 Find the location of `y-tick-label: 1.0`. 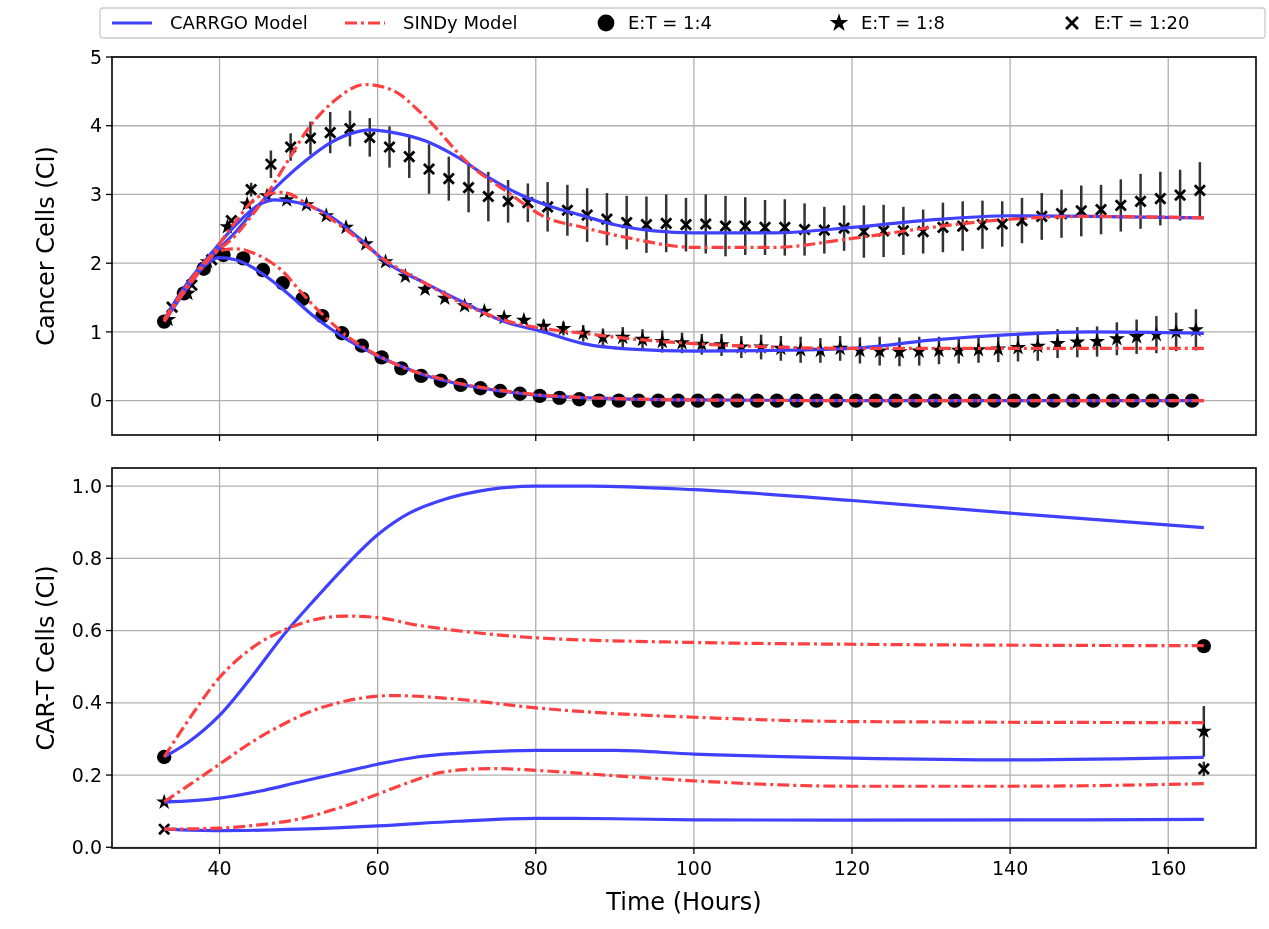

y-tick-label: 1.0 is located at coordinates (86, 485).